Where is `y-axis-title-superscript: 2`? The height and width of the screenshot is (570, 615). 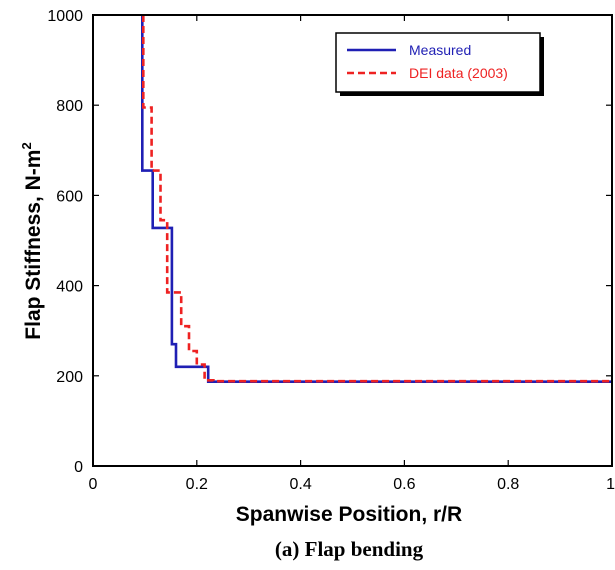
y-axis-title-superscript: 2 is located at coordinates (26, 145).